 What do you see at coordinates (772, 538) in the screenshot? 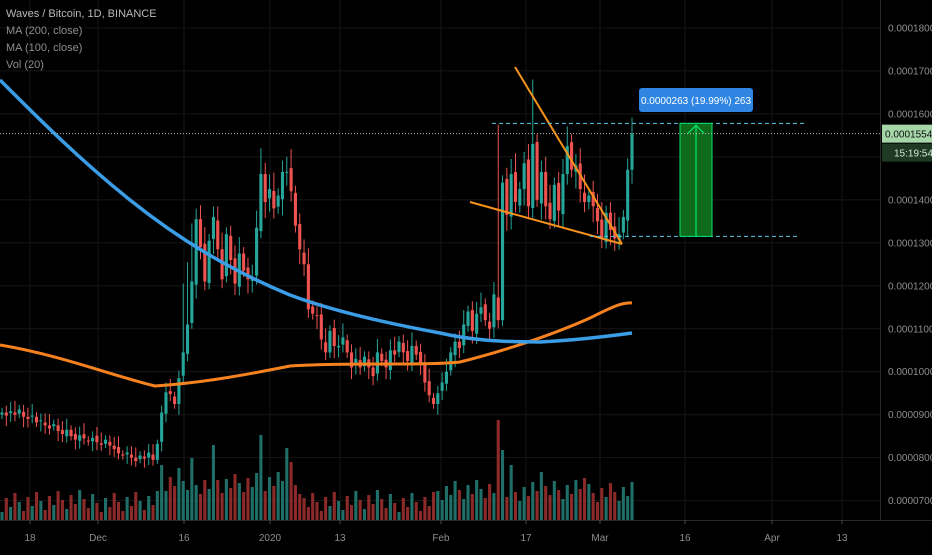
I see `x-tick-label: Apr` at bounding box center [772, 538].